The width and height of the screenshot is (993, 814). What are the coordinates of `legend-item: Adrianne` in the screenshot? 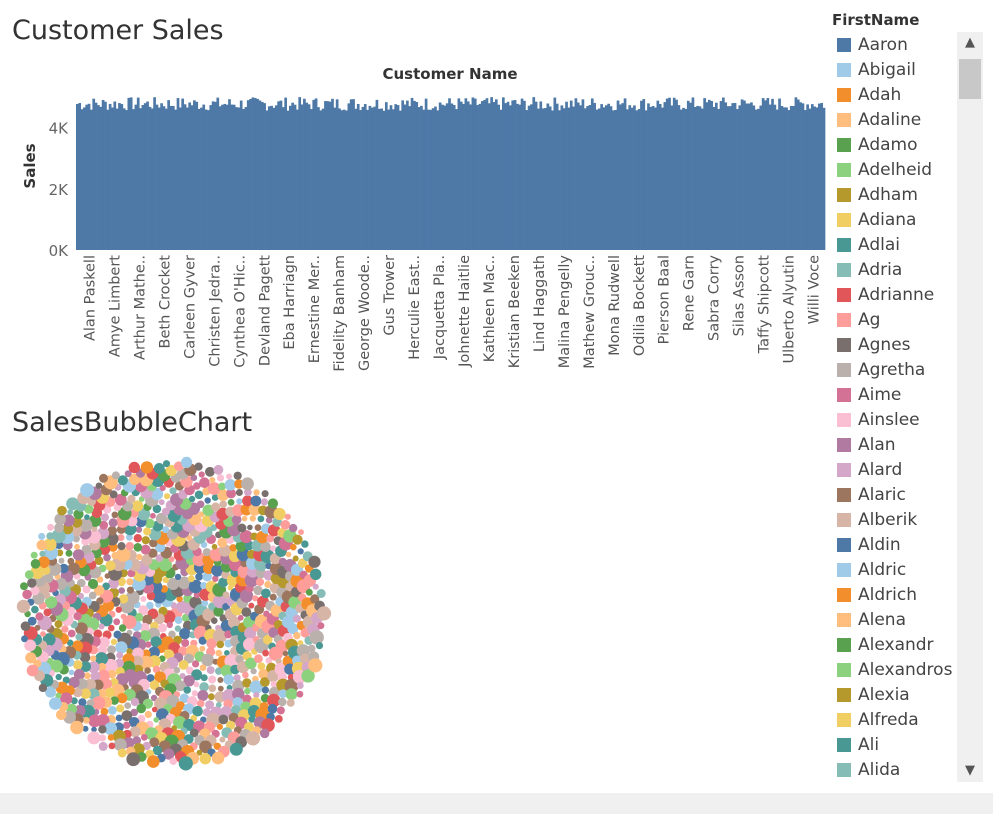 It's located at (894, 294).